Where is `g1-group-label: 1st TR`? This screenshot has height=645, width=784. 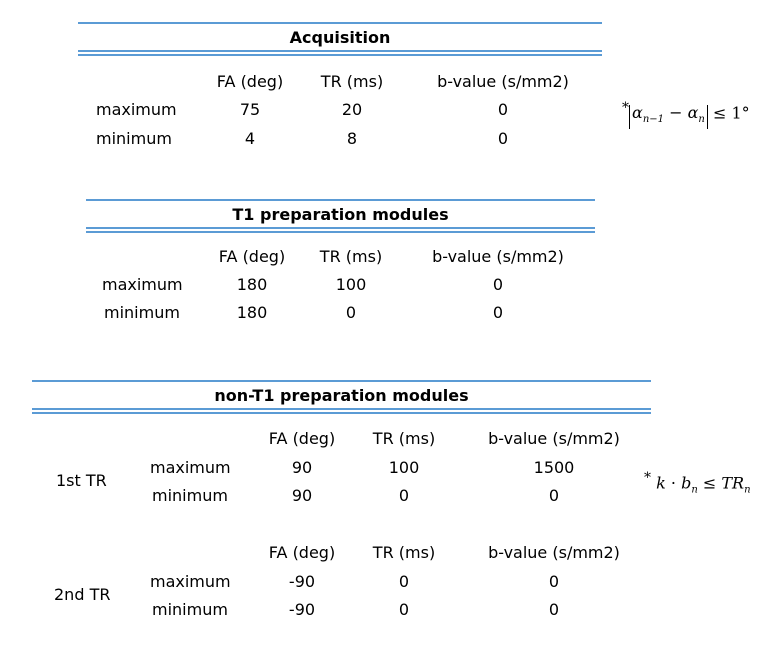 g1-group-label: 1st TR is located at coordinates (81, 480).